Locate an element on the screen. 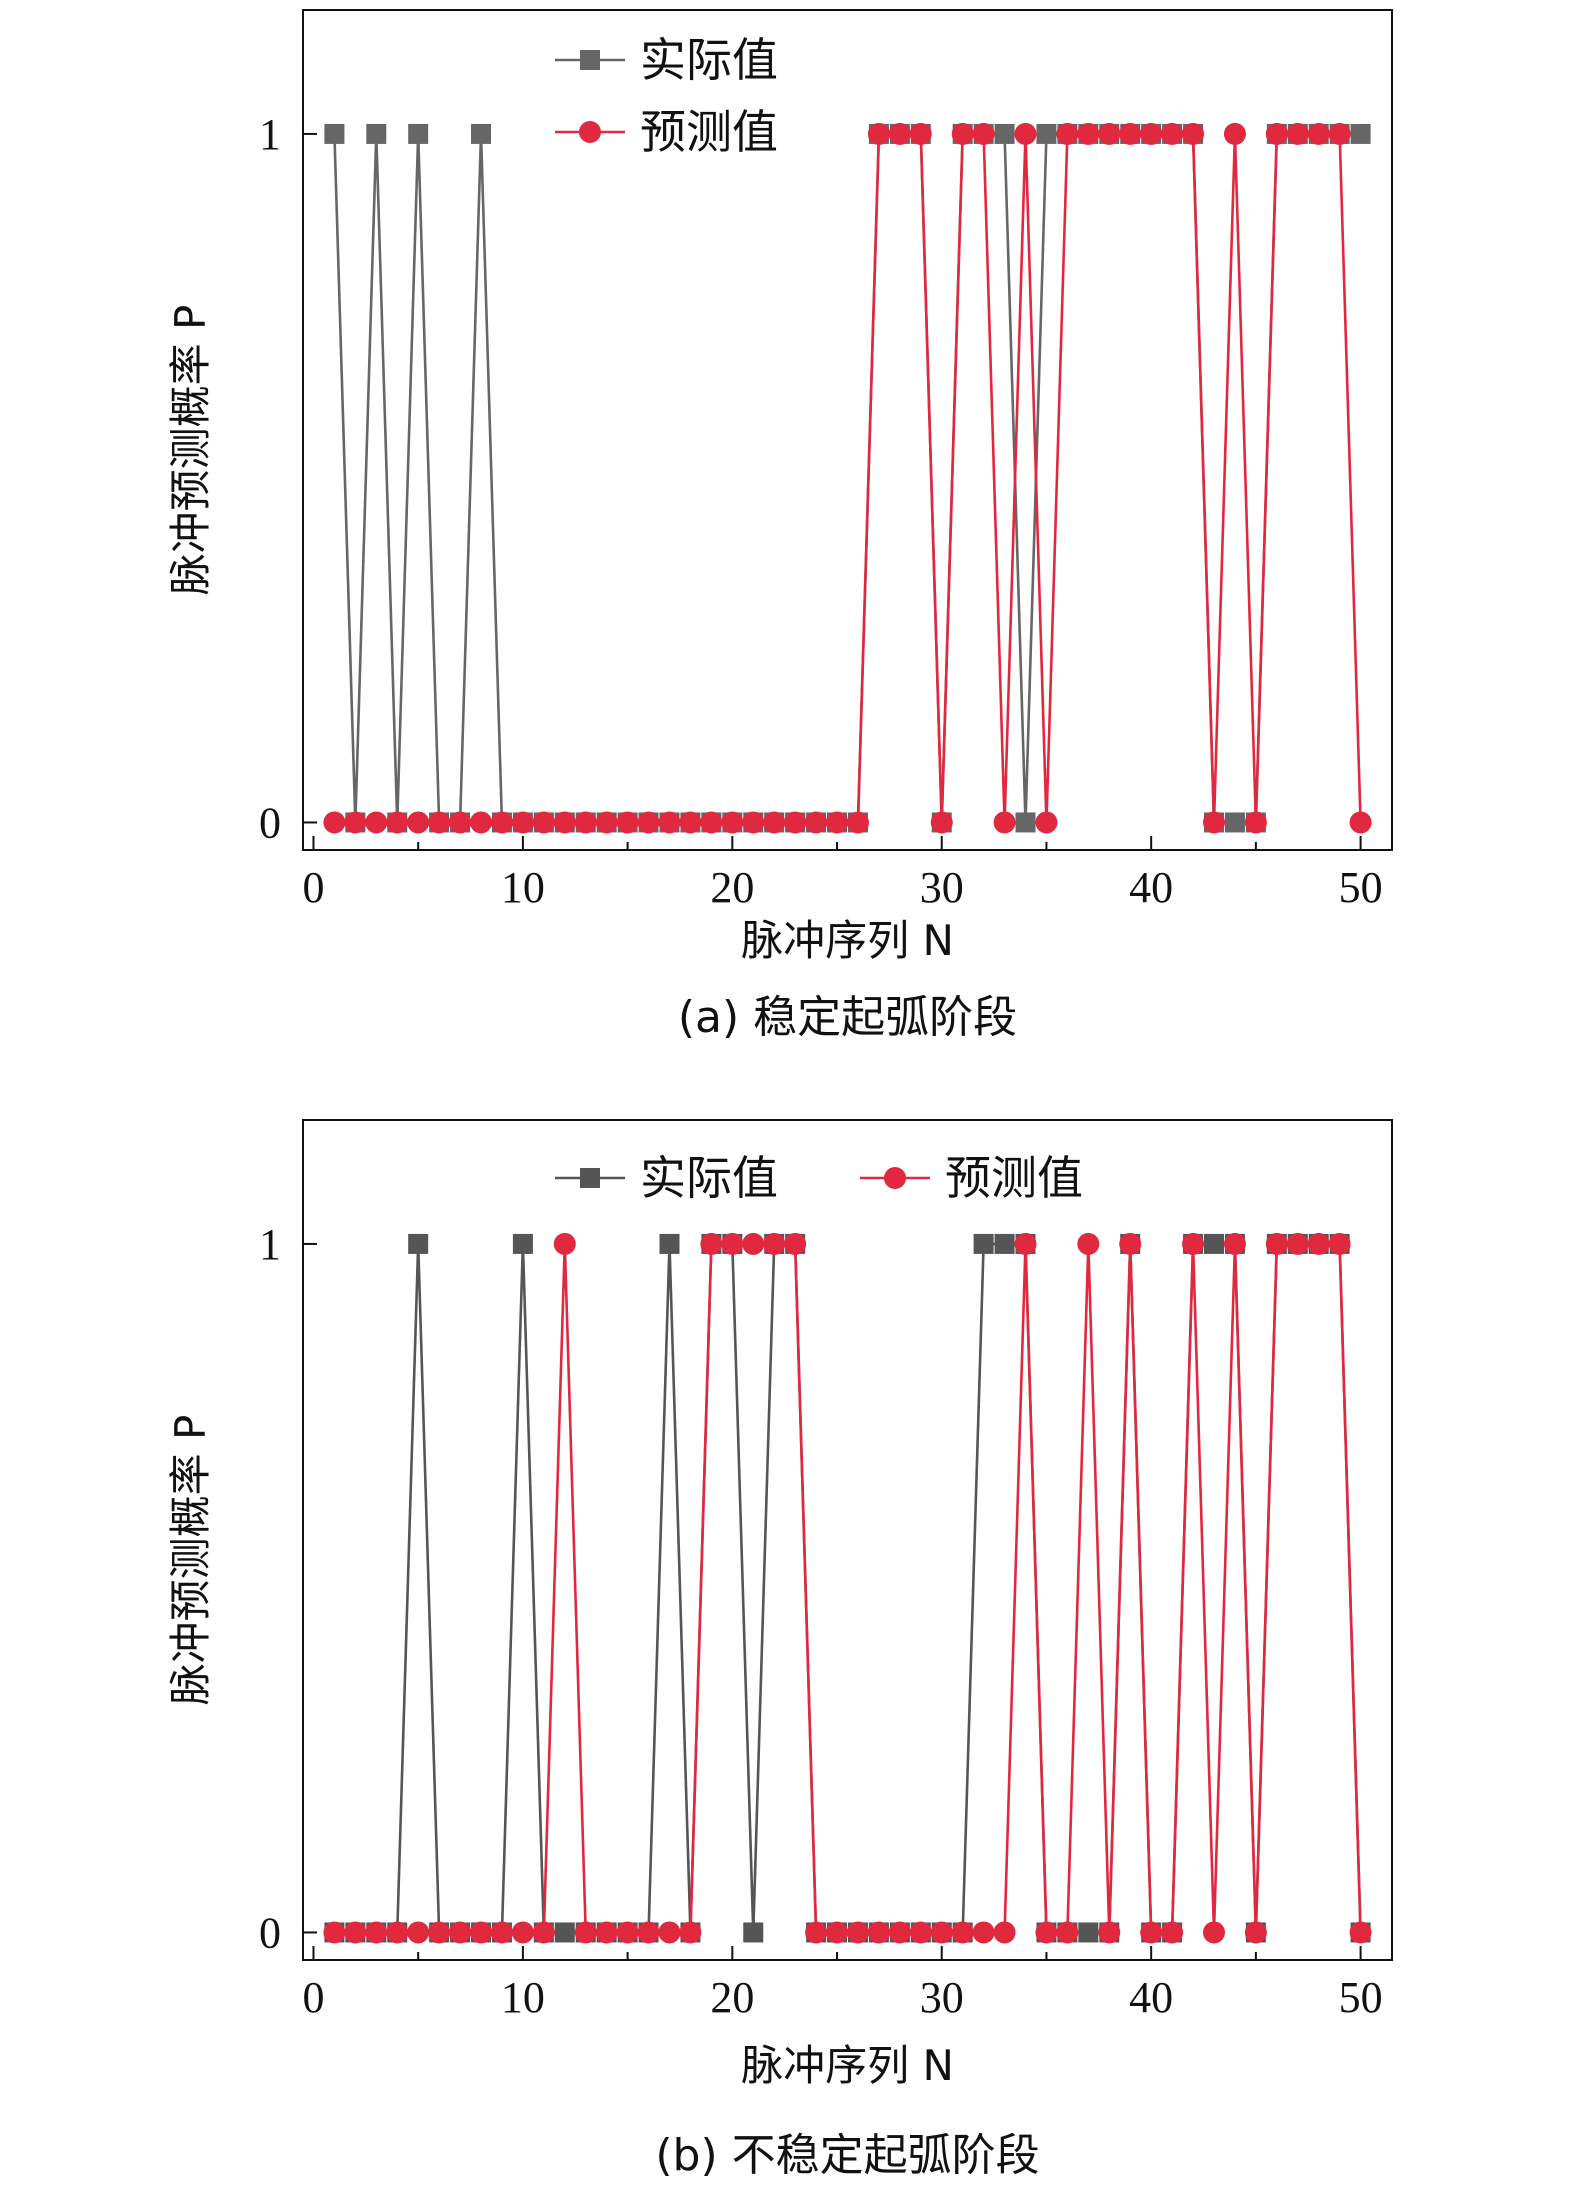  x-tick-label: 40 is located at coordinates (1151, 1997).